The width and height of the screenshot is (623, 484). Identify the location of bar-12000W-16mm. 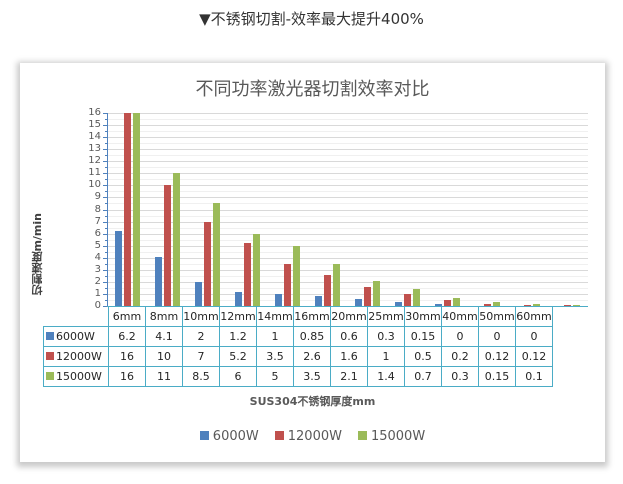
(327, 290).